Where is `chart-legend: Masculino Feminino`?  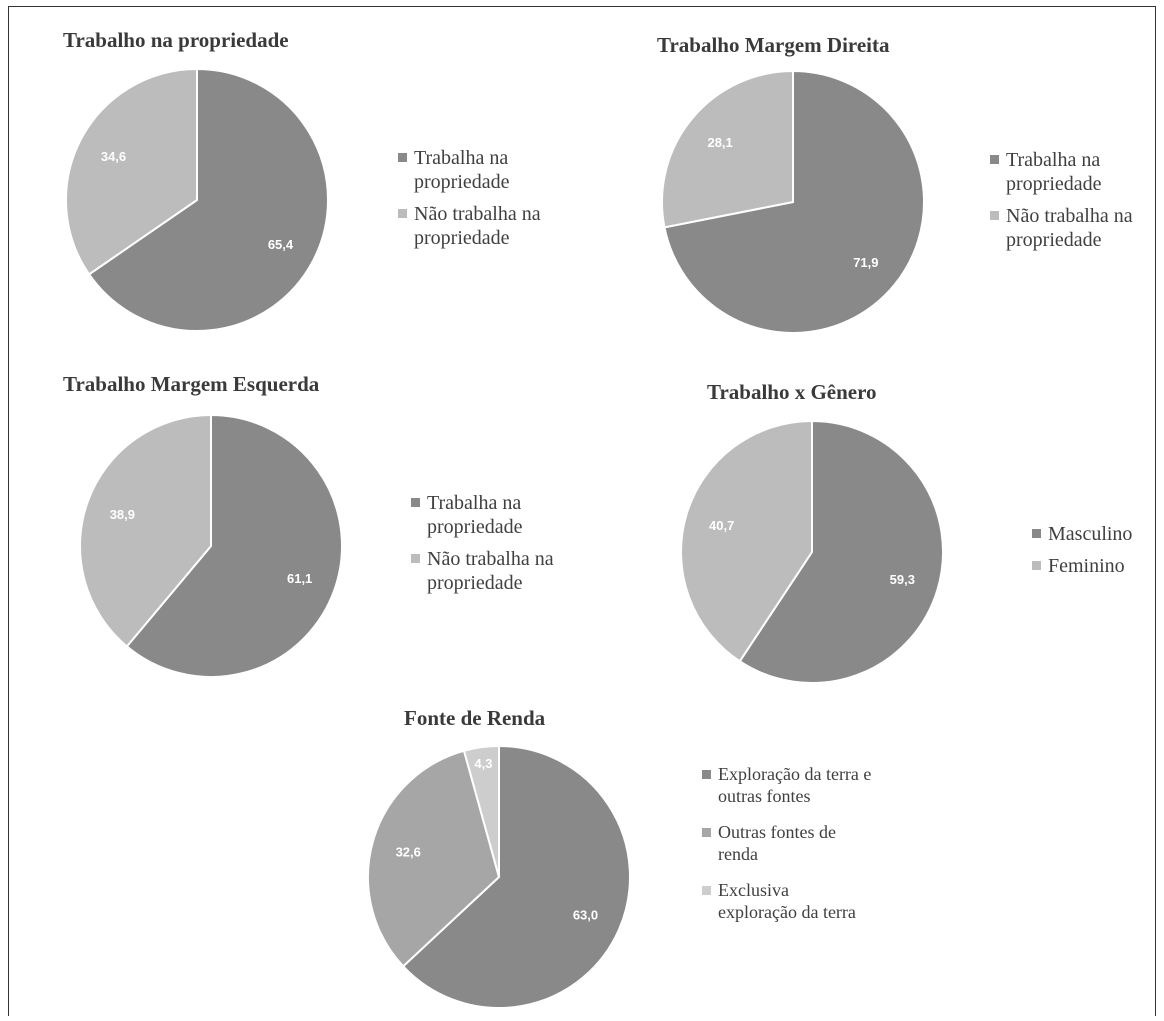
chart-legend: Masculino Feminino is located at coordinates (1094, 554).